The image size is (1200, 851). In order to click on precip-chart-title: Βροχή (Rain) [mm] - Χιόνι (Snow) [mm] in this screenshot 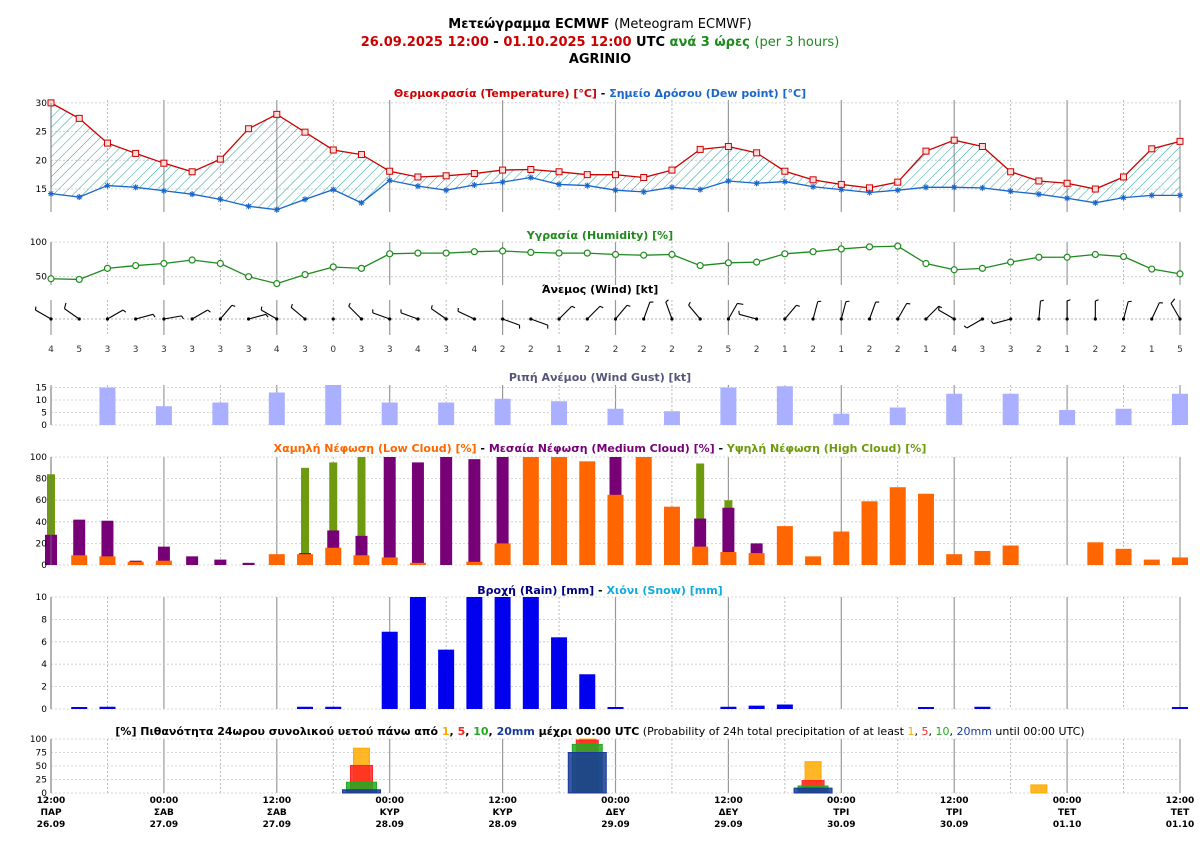, I will do `click(599, 590)`.